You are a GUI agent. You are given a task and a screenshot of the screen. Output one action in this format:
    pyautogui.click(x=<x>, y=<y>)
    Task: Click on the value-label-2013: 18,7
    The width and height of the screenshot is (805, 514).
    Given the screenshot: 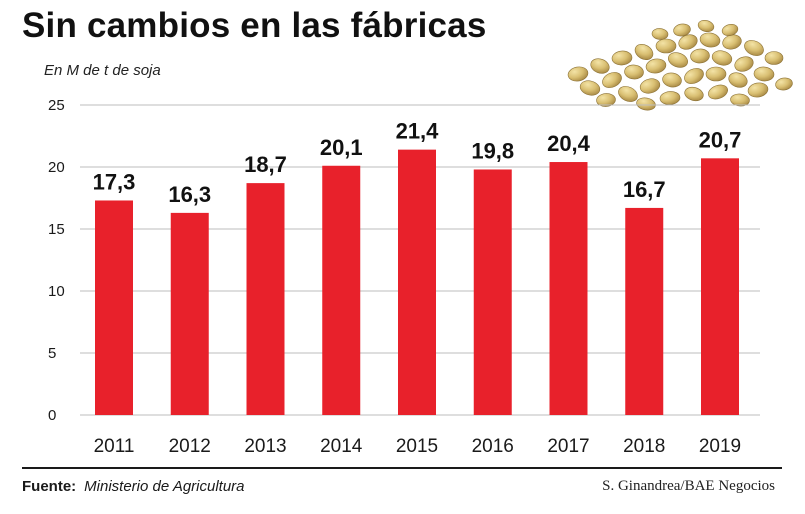 What is the action you would take?
    pyautogui.click(x=265, y=164)
    